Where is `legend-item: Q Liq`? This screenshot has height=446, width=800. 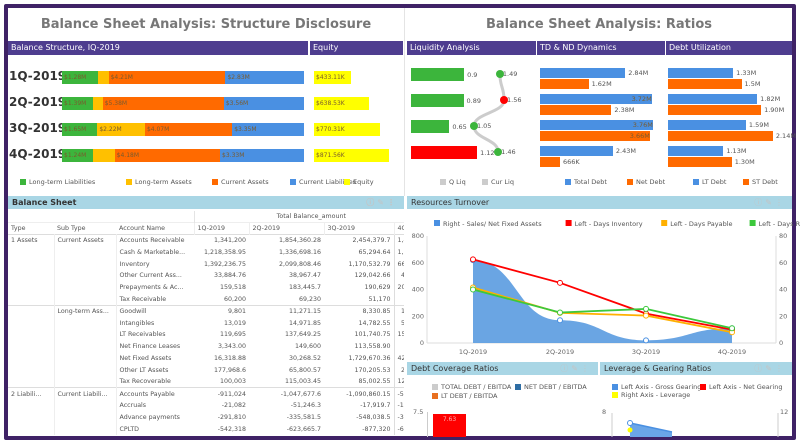
legend-item: Q Liq is located at coordinates (453, 182).